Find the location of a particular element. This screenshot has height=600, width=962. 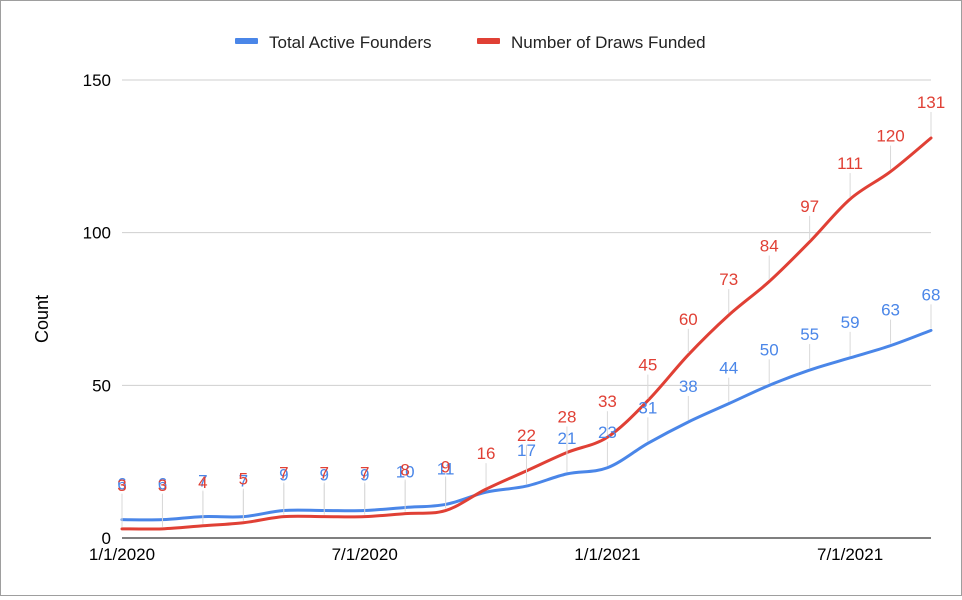

x-tick-label: 7/1/2021 is located at coordinates (850, 554).